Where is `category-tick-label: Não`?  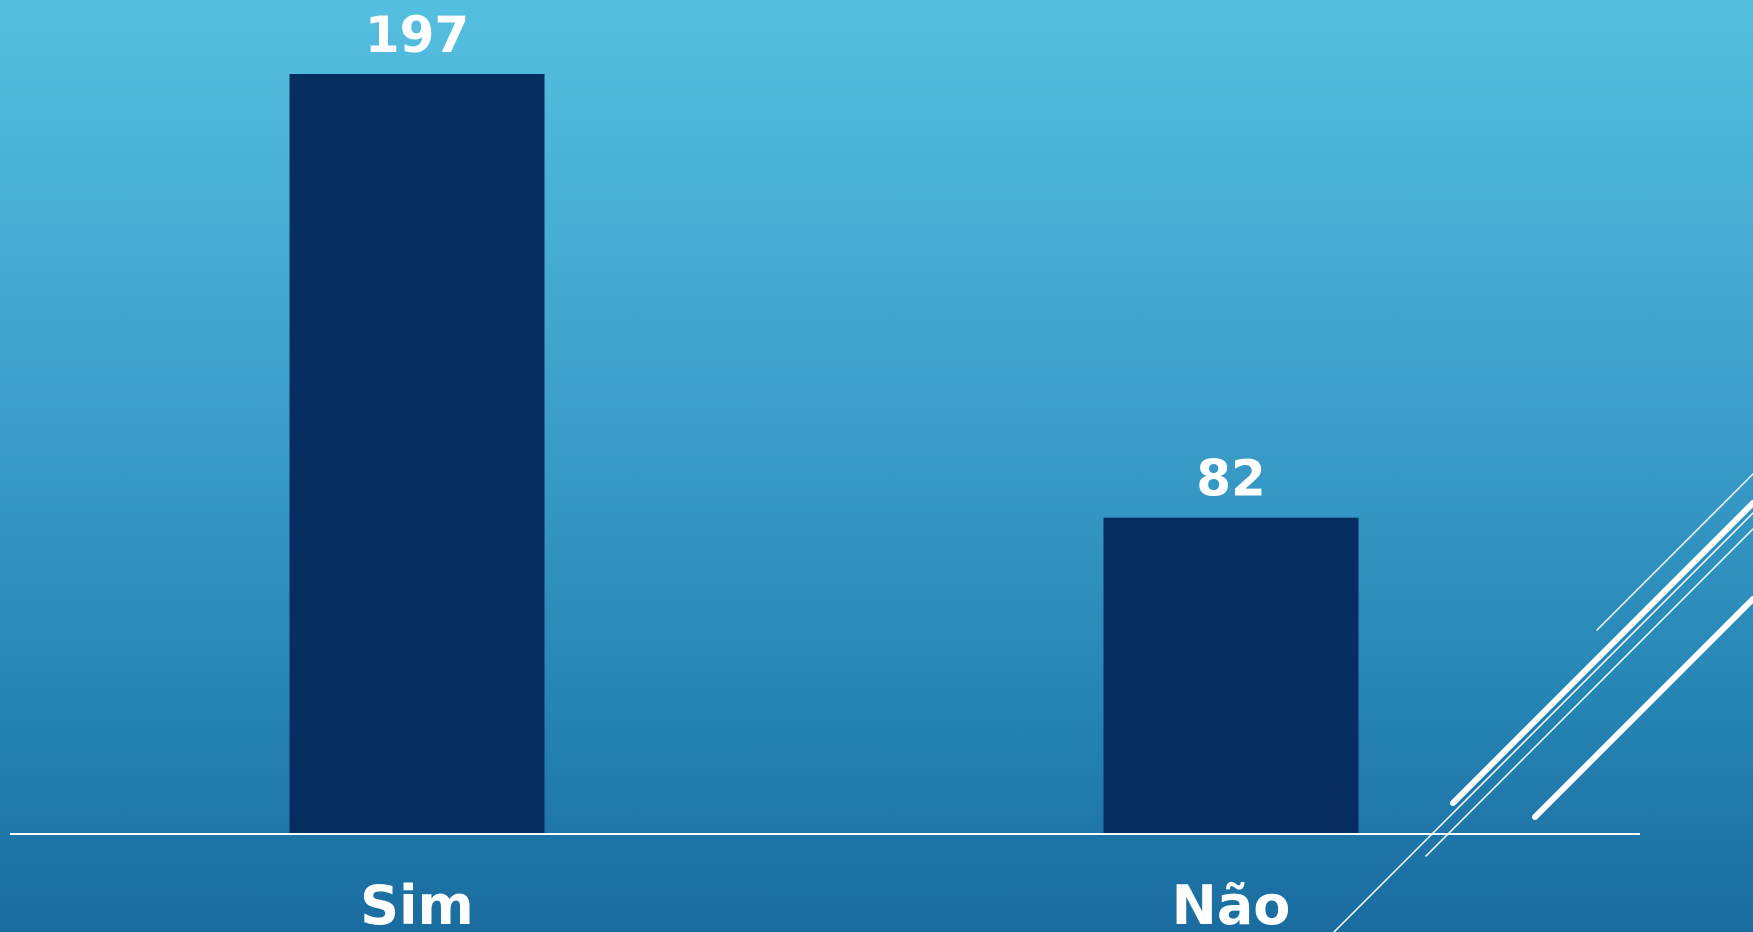
category-tick-label: Não is located at coordinates (1231, 903).